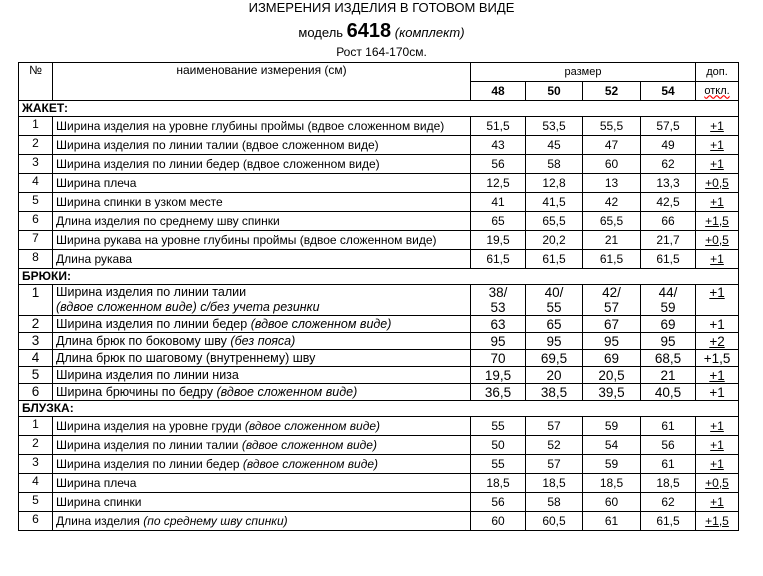 The image size is (763, 576). I want to click on value-cell: 47, so click(611, 145).